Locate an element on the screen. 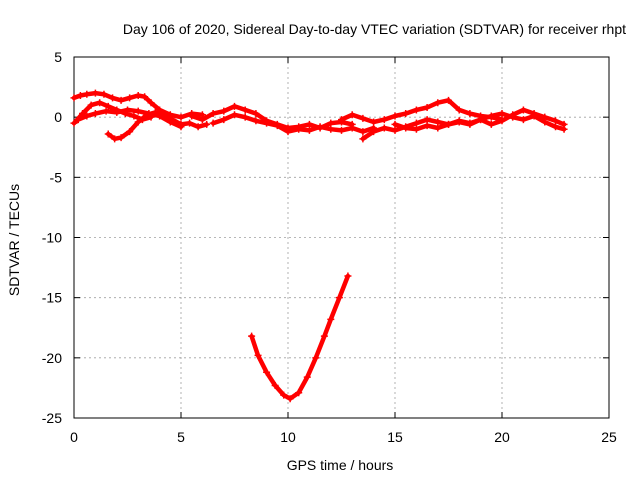 Image resolution: width=640 pixels, height=480 pixels. x-tick-label: 10 is located at coordinates (288, 437).